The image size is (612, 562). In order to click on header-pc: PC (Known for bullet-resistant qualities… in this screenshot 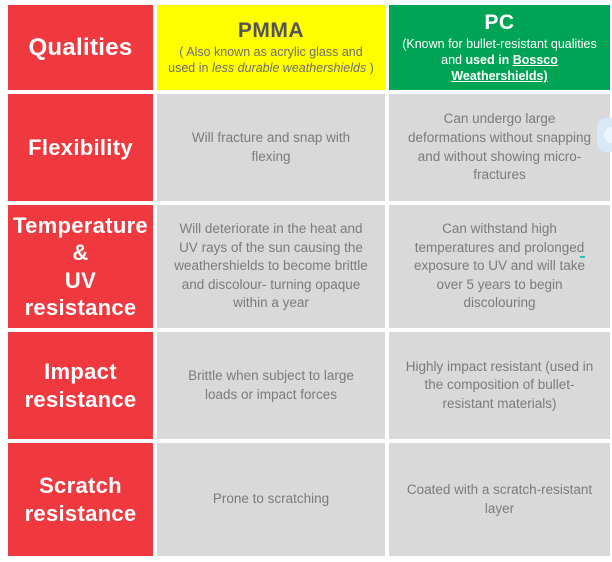, I will do `click(499, 47)`.